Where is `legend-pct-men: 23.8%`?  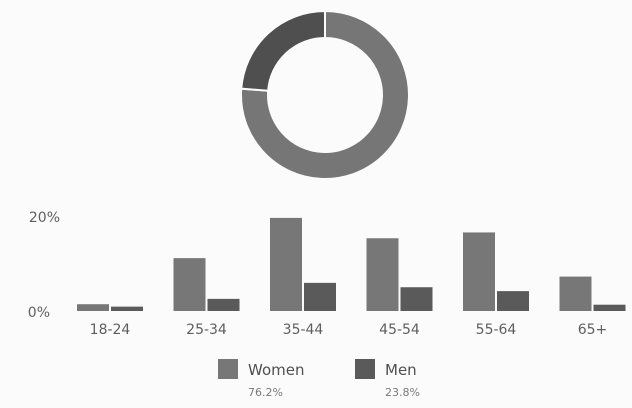
legend-pct-men: 23.8% is located at coordinates (402, 392).